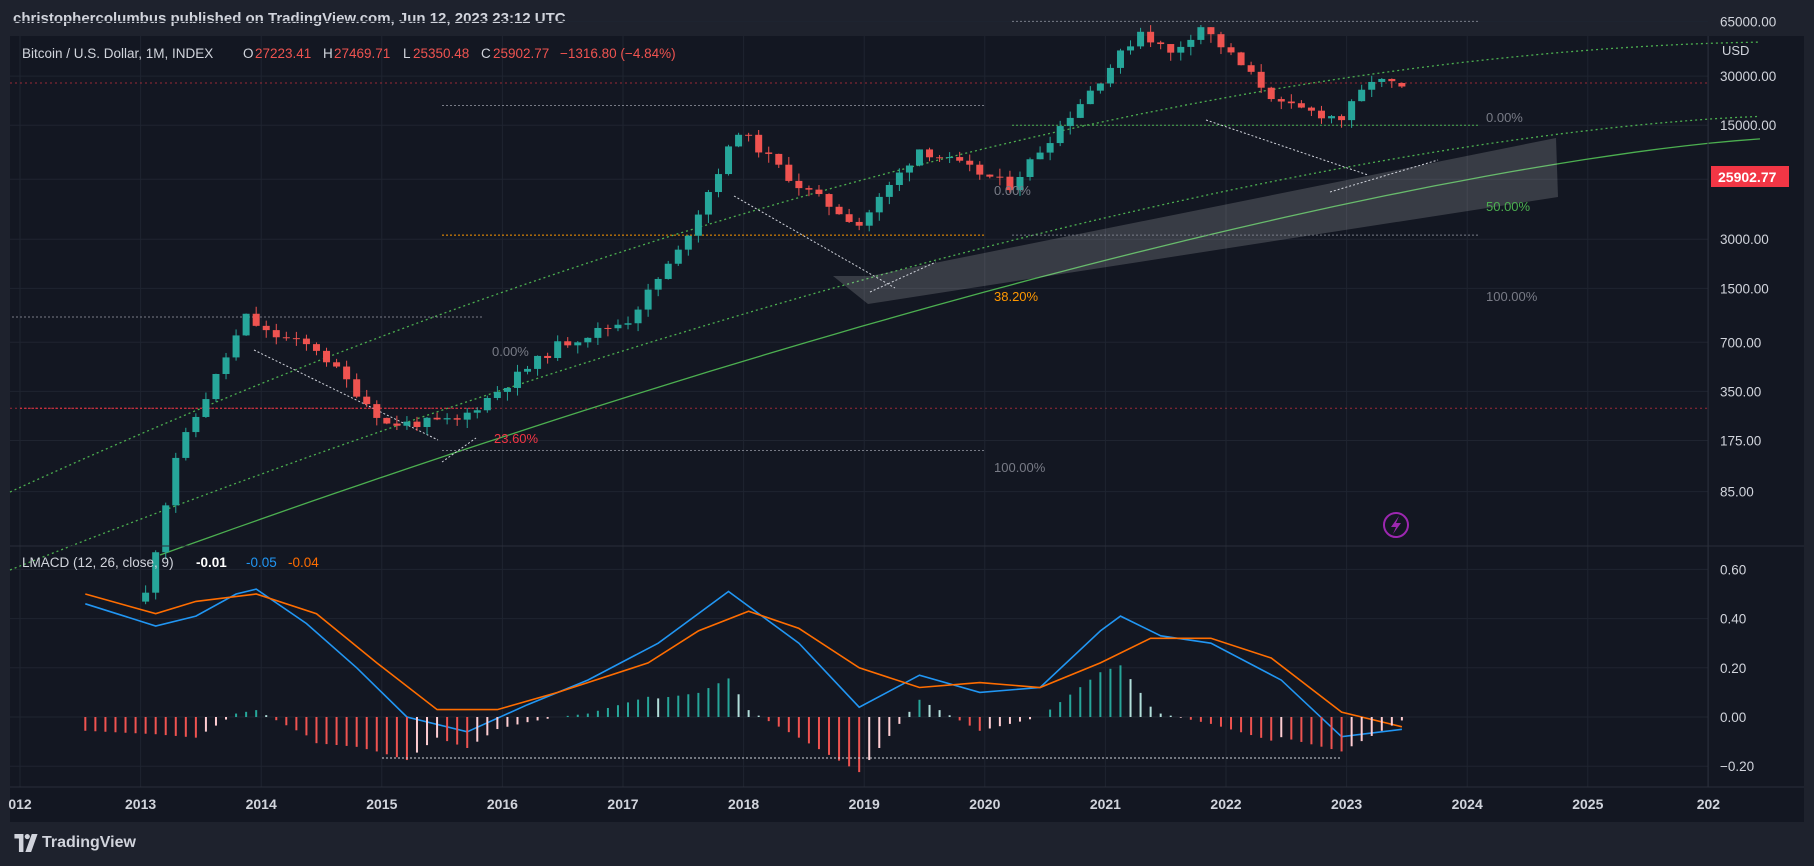  Describe the element at coordinates (381, 804) in the screenshot. I see `x-tick-label: 2015` at that location.